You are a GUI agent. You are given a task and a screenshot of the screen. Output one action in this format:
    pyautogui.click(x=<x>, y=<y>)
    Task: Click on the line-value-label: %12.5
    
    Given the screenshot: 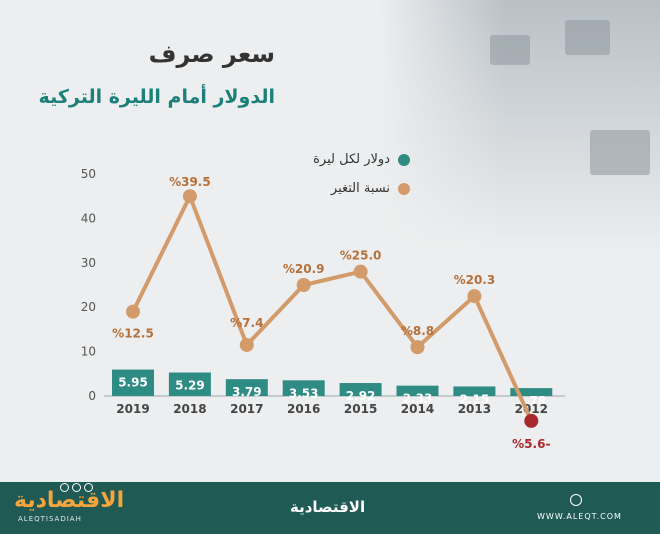 What is the action you would take?
    pyautogui.click(x=133, y=334)
    